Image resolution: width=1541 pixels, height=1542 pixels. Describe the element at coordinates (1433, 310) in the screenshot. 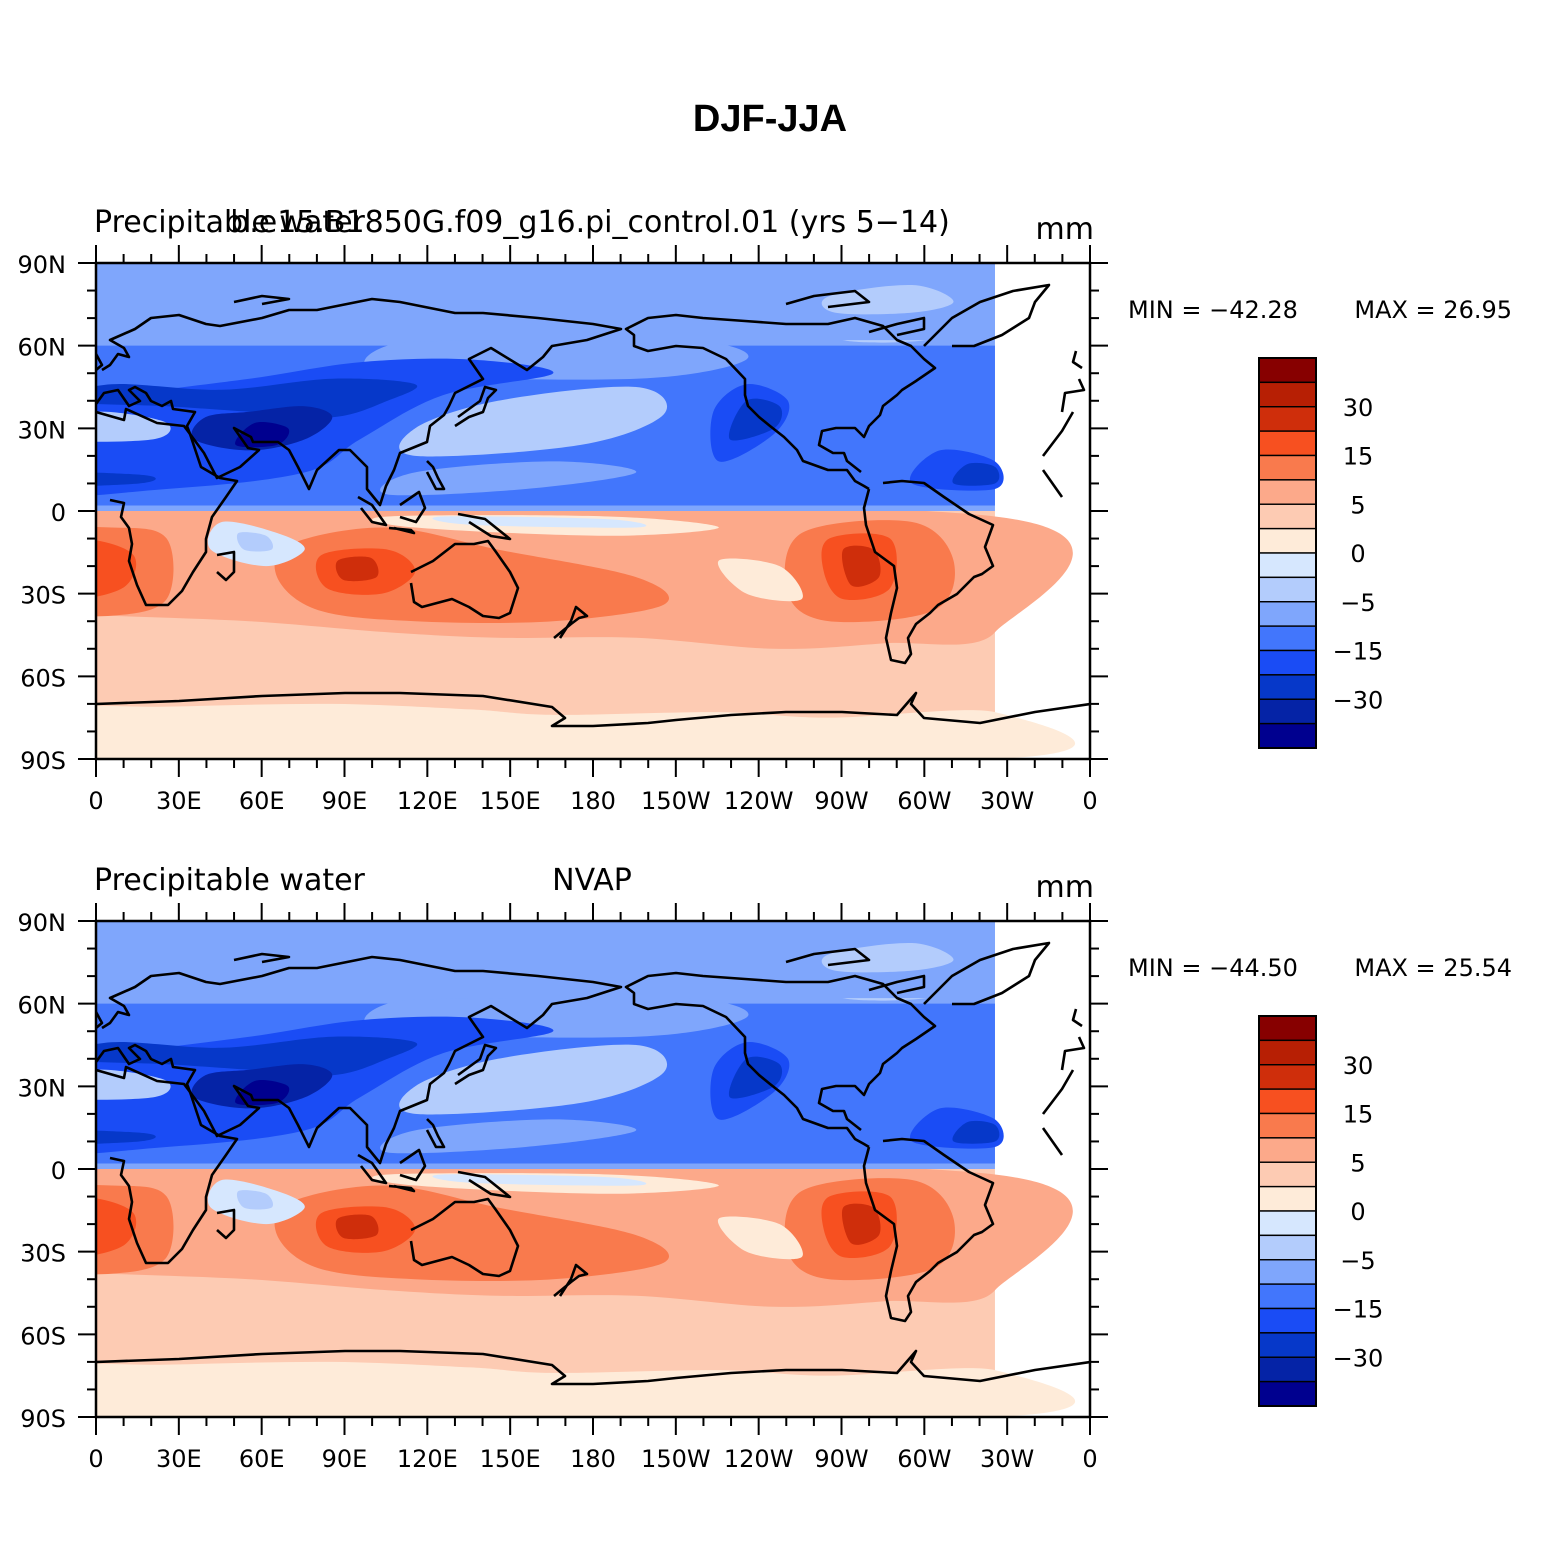

I see `max-readout: MAX = 26.95` at that location.